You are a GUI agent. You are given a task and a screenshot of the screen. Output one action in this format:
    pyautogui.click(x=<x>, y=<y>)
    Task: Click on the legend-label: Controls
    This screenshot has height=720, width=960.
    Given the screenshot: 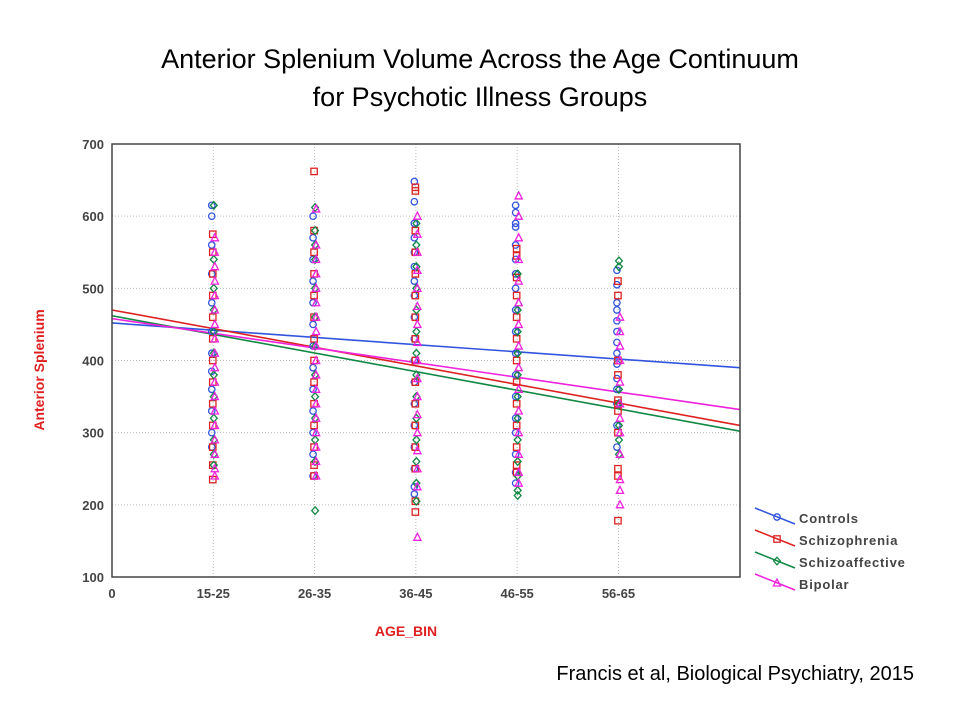 What is the action you would take?
    pyautogui.click(x=829, y=518)
    